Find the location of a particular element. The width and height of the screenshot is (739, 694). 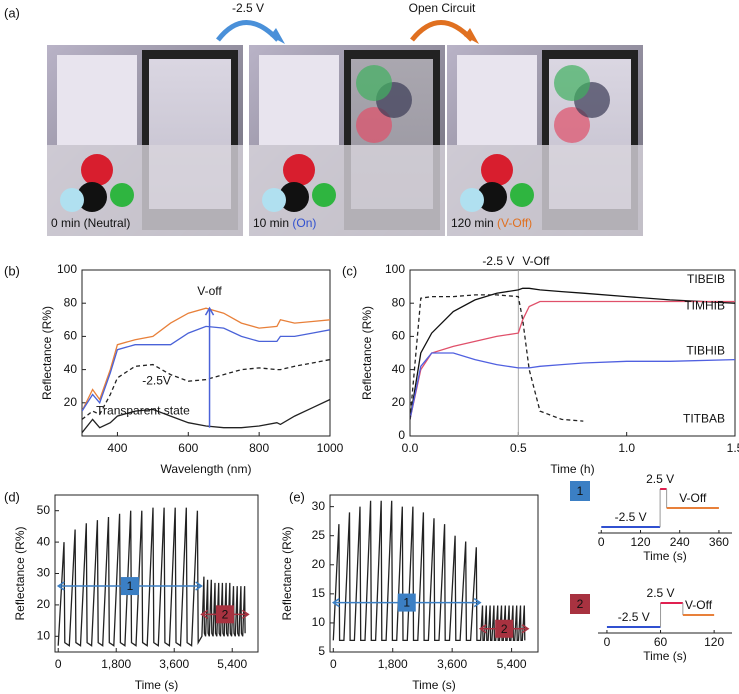

caption: 10 min (On) is located at coordinates (284, 223).